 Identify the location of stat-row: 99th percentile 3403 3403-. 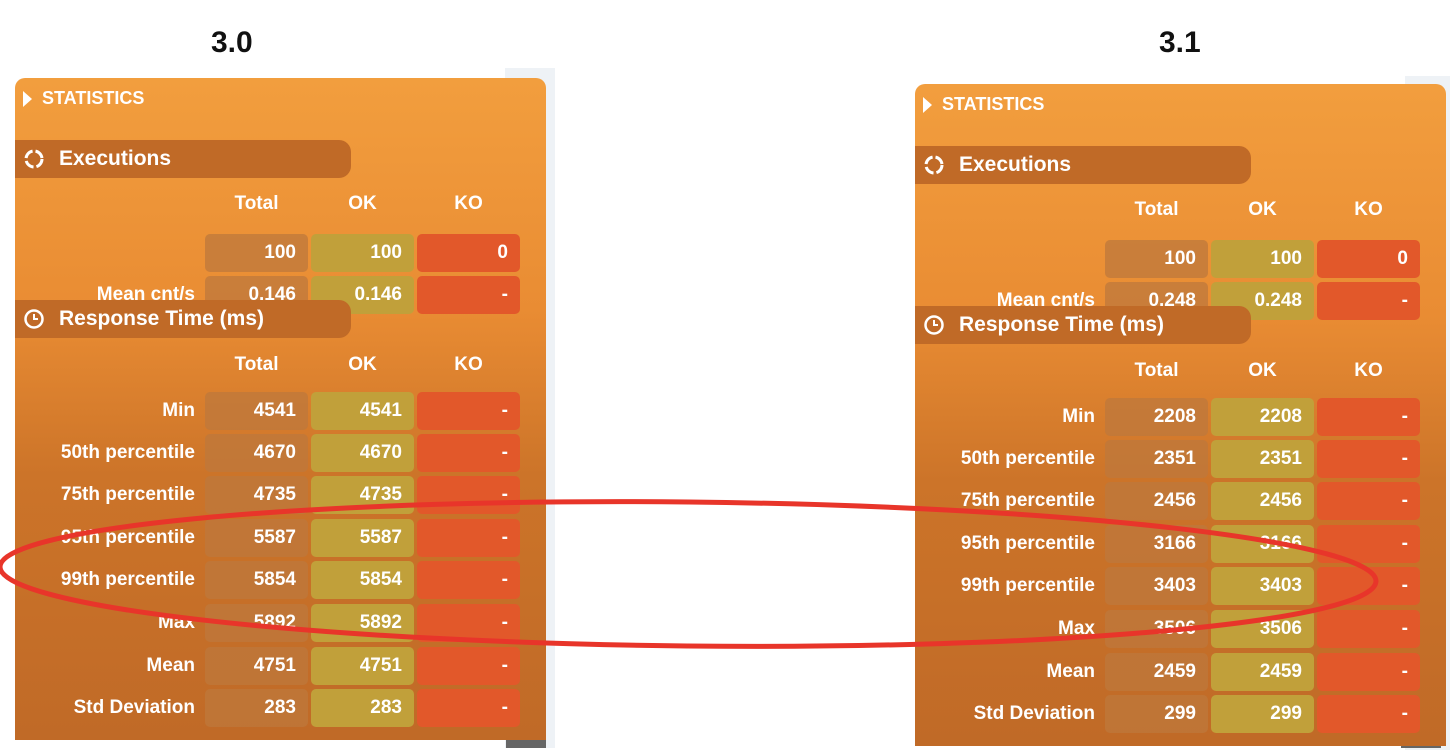
(1180, 586).